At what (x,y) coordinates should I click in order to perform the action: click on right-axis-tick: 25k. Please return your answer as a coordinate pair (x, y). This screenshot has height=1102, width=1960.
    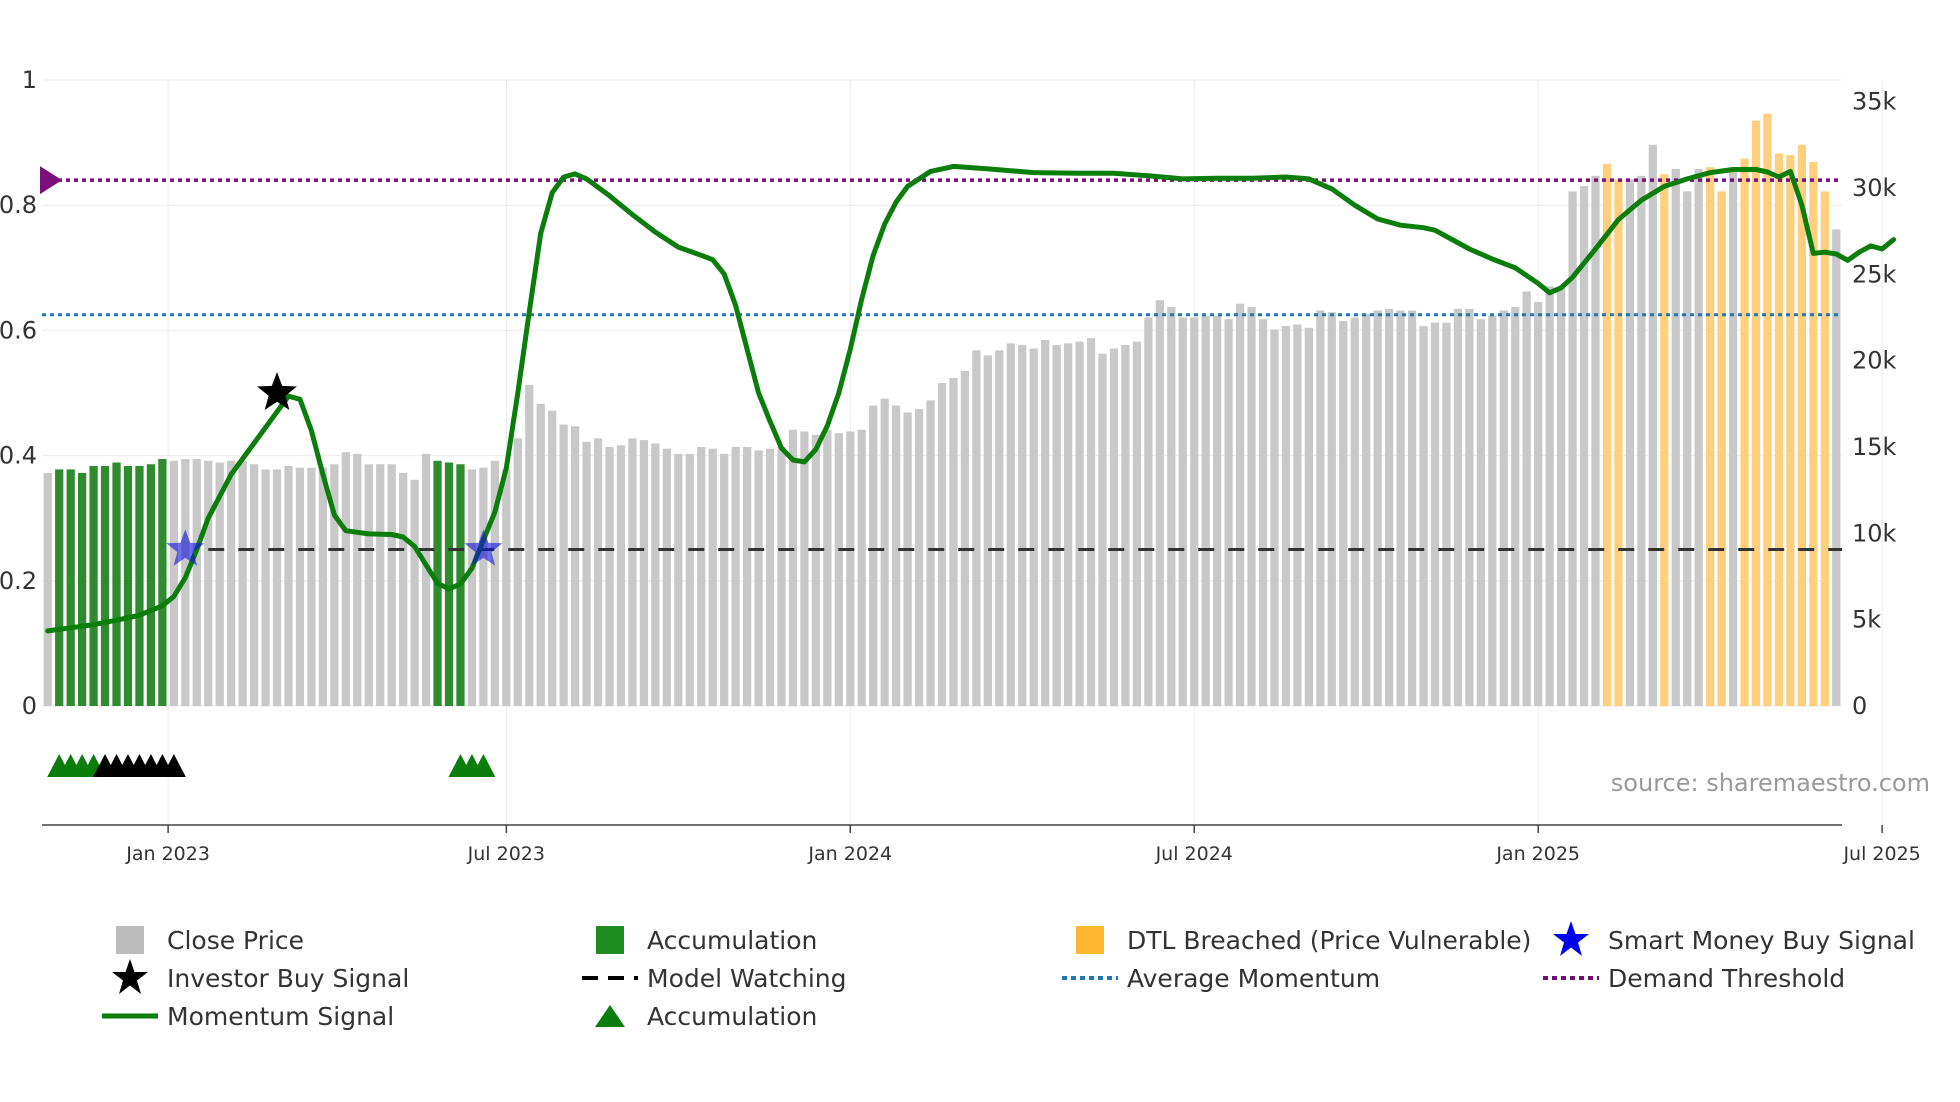
    Looking at the image, I should click on (1874, 274).